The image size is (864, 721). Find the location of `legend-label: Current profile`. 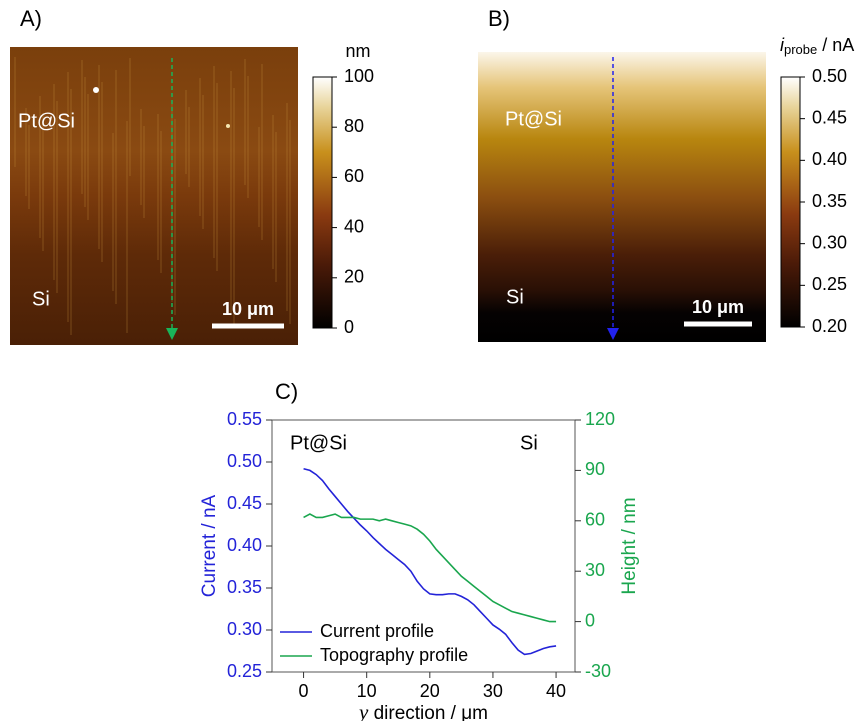

legend-label: Current profile is located at coordinates (377, 631).